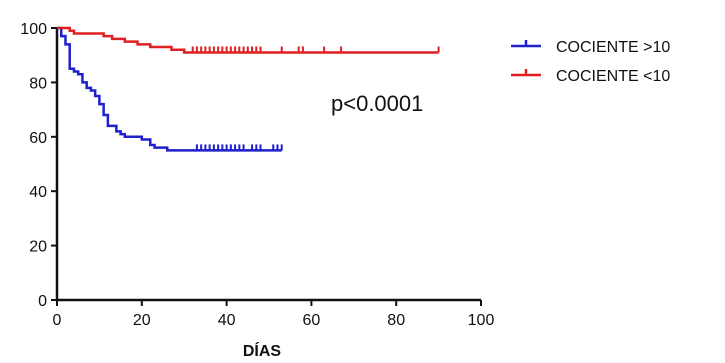 Image resolution: width=725 pixels, height=363 pixels. What do you see at coordinates (38, 138) in the screenshot?
I see `y-tick-label: 60` at bounding box center [38, 138].